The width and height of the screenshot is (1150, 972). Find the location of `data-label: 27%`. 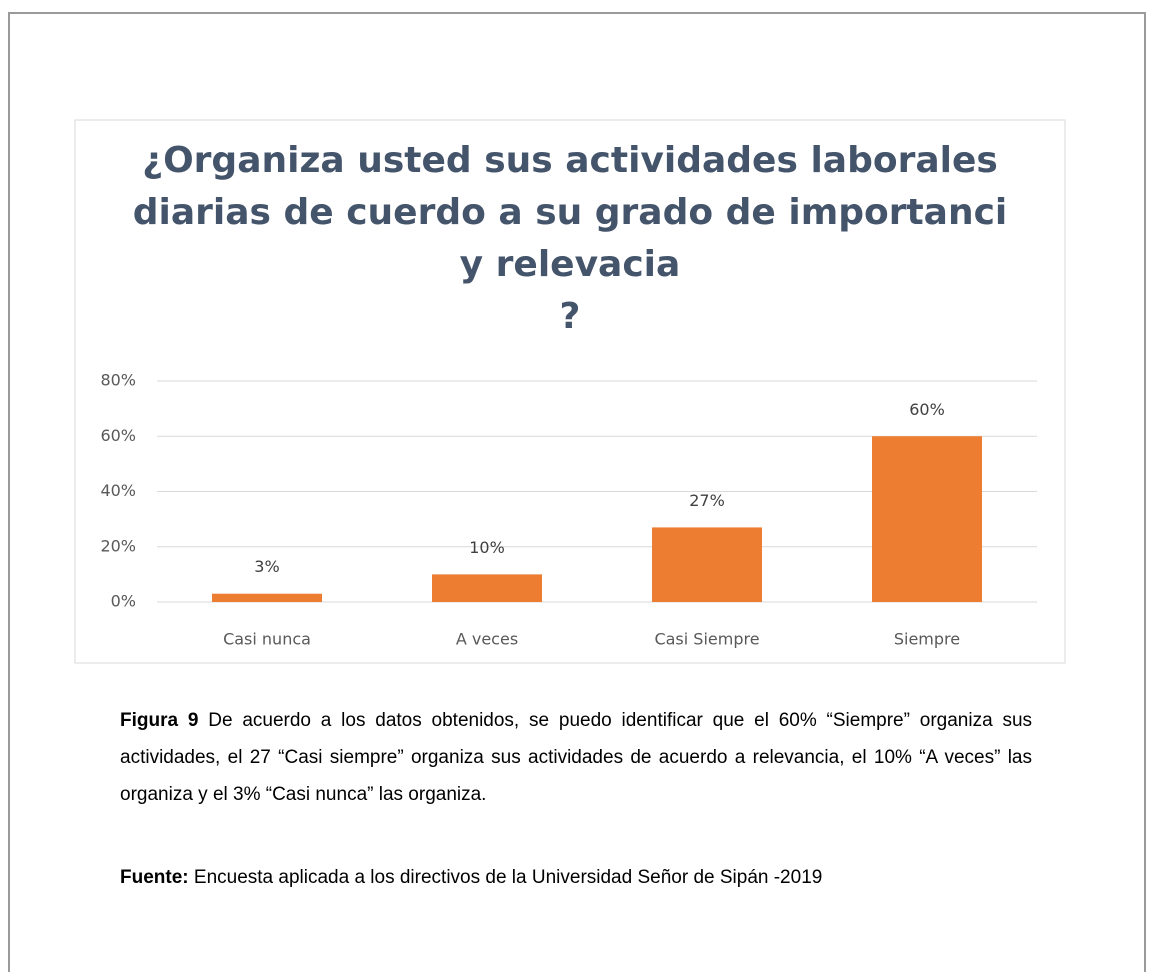

data-label: 27% is located at coordinates (707, 500).